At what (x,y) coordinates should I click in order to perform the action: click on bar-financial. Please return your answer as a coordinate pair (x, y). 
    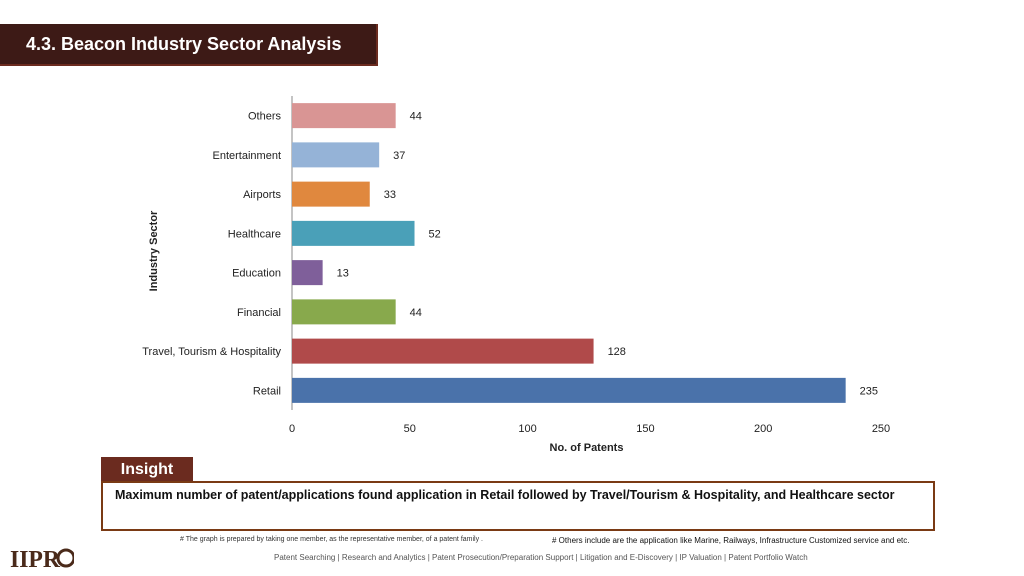
    Looking at the image, I should click on (344, 312).